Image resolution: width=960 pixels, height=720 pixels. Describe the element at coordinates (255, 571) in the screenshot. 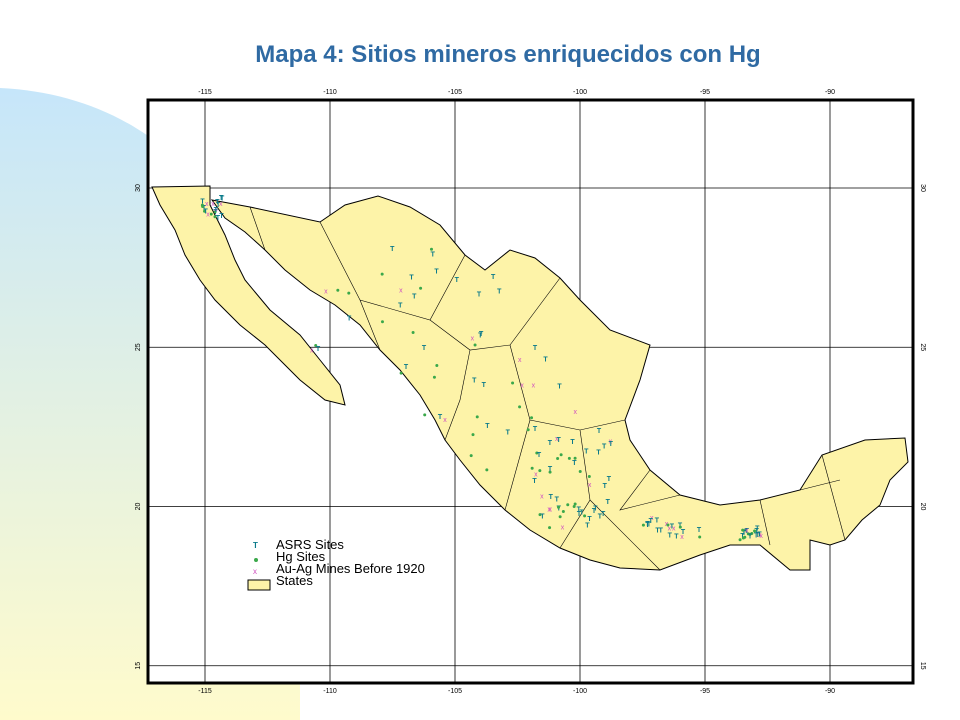

I see `legend-symbol-auag: x` at that location.